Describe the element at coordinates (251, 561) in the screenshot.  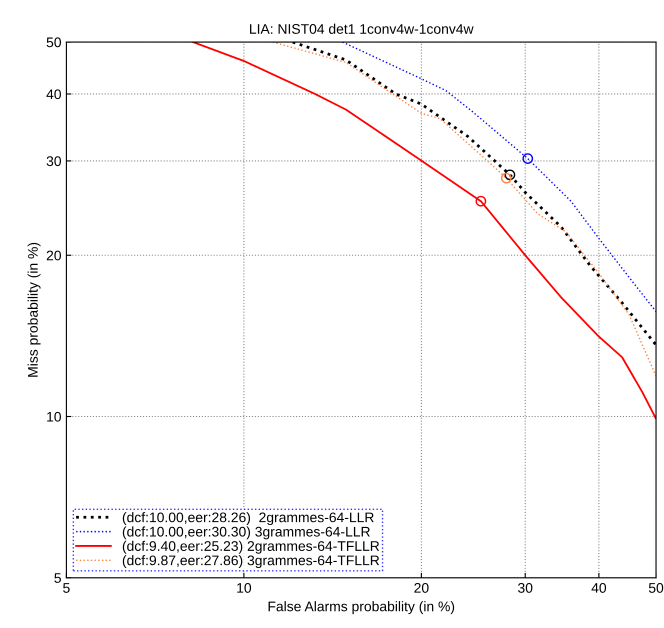
I see `legend-label: (dcf:9.87,eer:27.86) 3grammes-64-TFLLR` at that location.